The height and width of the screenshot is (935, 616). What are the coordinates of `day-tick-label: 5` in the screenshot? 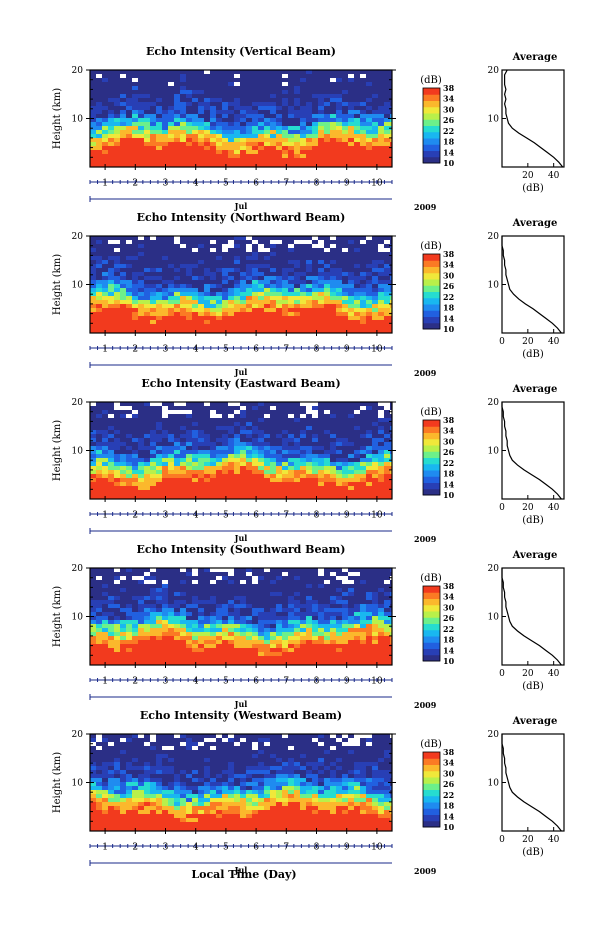 It's located at (226, 516).